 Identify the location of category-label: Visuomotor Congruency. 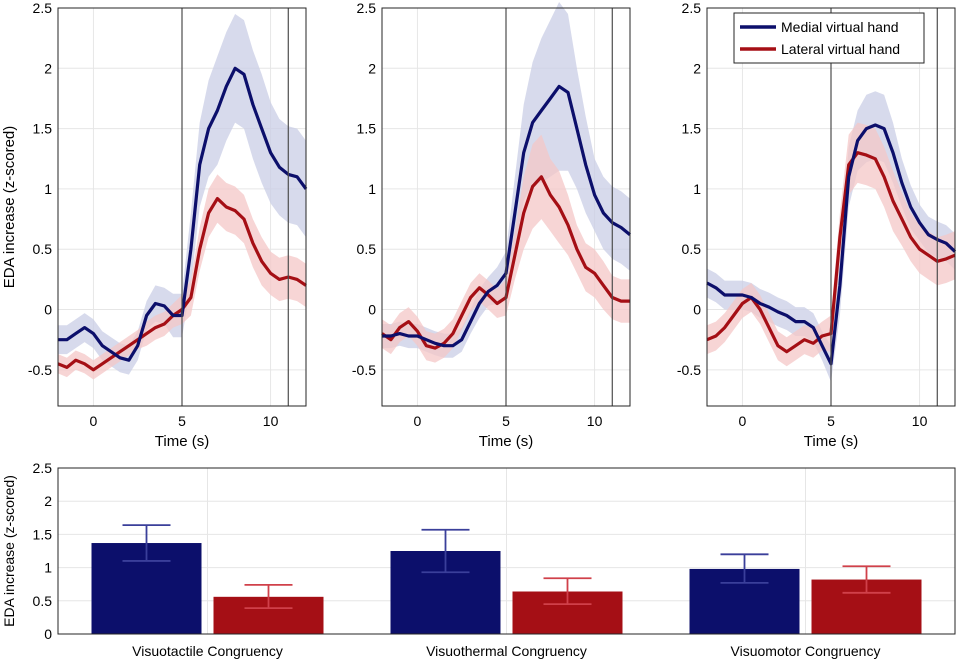
(806, 651).